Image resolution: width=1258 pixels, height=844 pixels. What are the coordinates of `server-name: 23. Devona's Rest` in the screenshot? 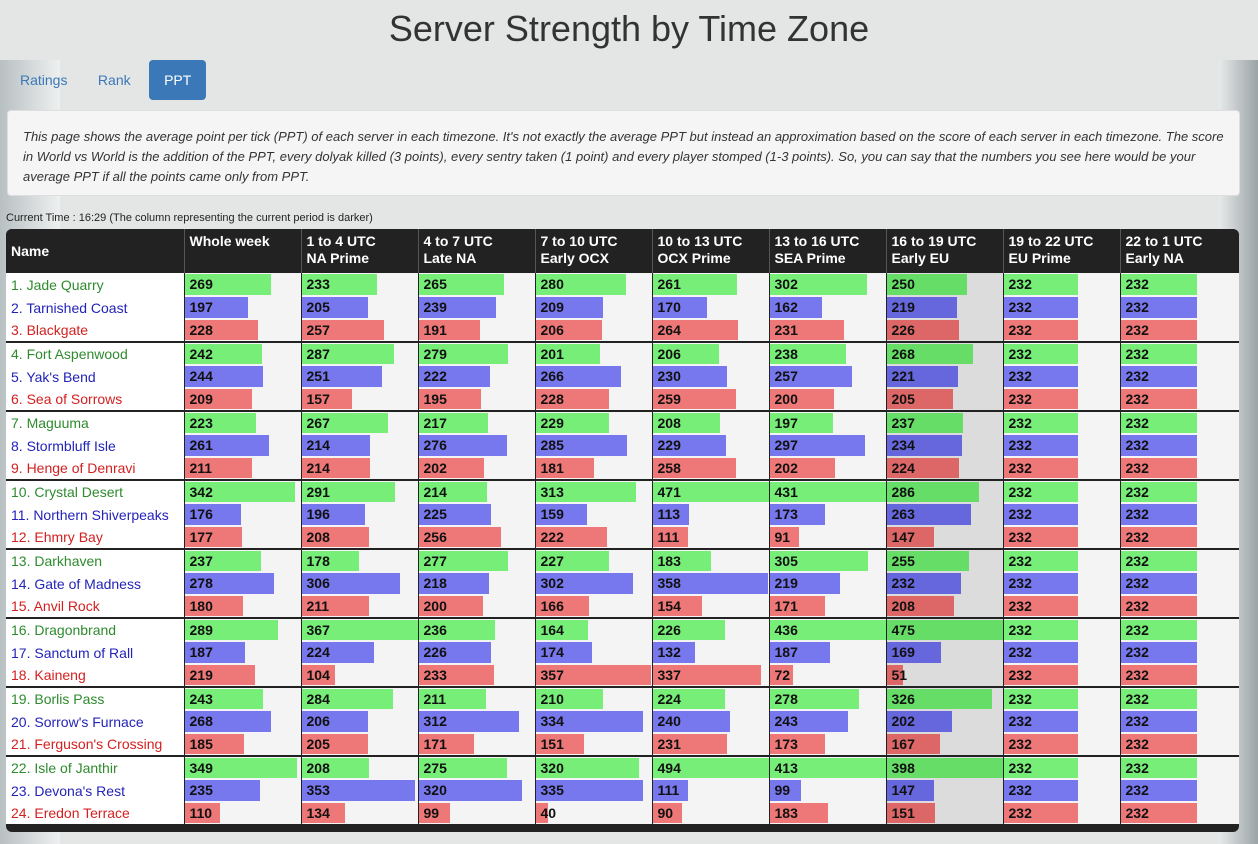 It's located at (95, 790).